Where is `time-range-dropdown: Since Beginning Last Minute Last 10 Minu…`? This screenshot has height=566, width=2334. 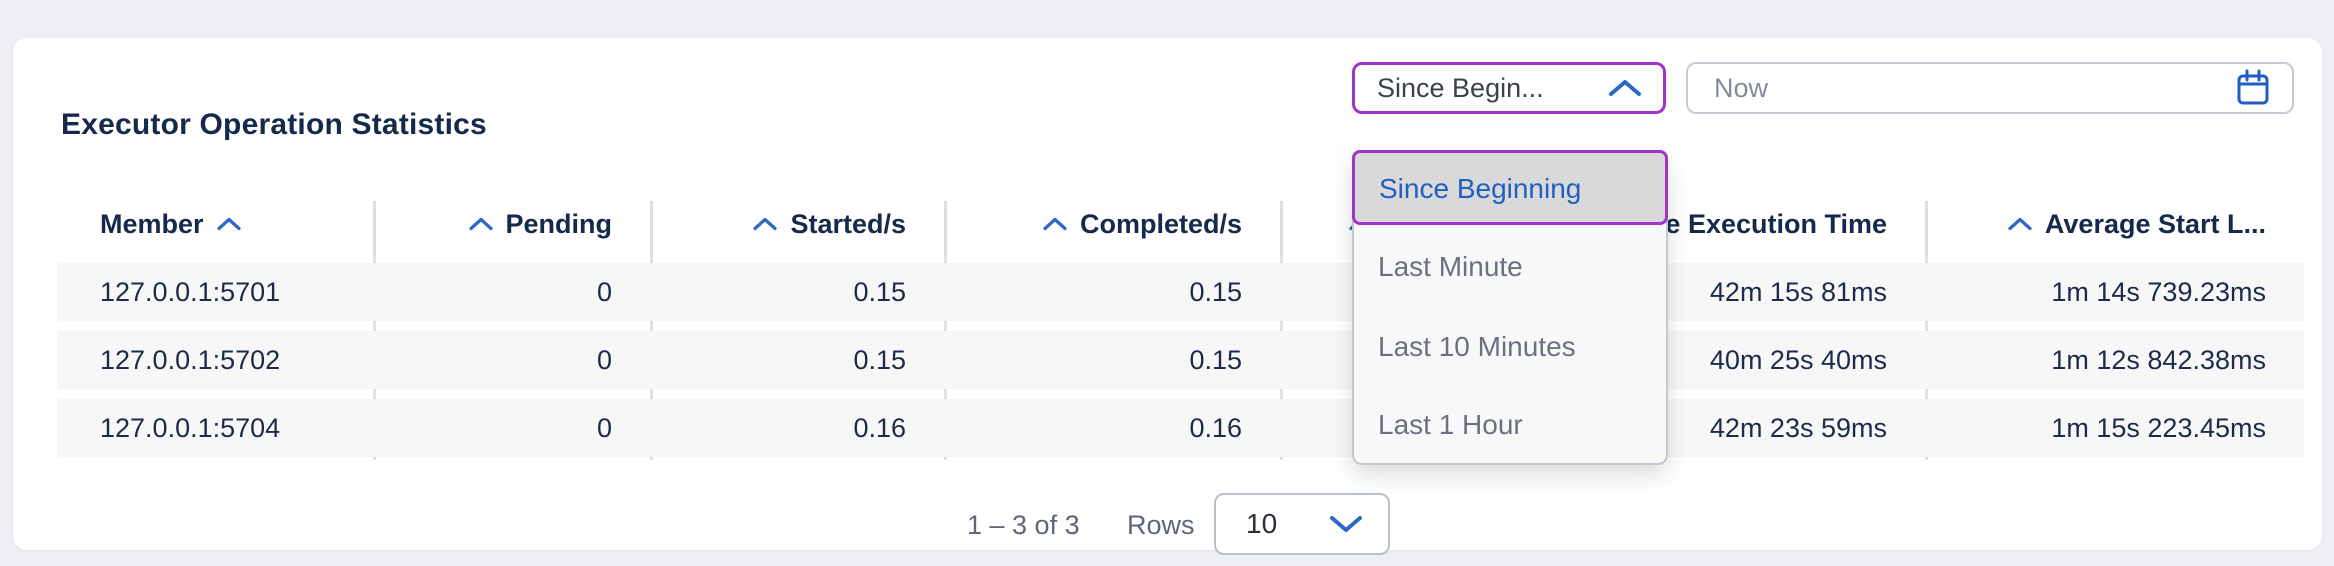
time-range-dropdown: Since Beginning Last Minute Last 10 Minu… is located at coordinates (1510, 307).